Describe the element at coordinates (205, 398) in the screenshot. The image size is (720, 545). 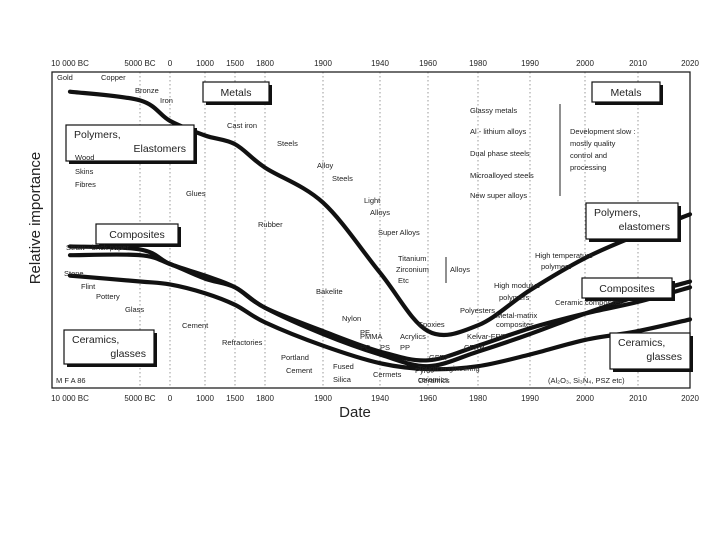
I see `x-tick-label: 1000` at that location.